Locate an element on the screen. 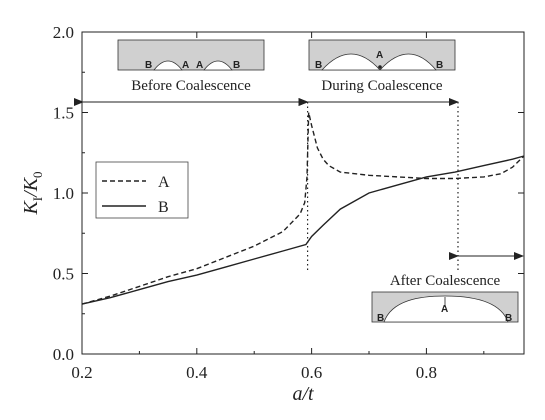  svg-text: KI/K0 is located at coordinates (32, 193).